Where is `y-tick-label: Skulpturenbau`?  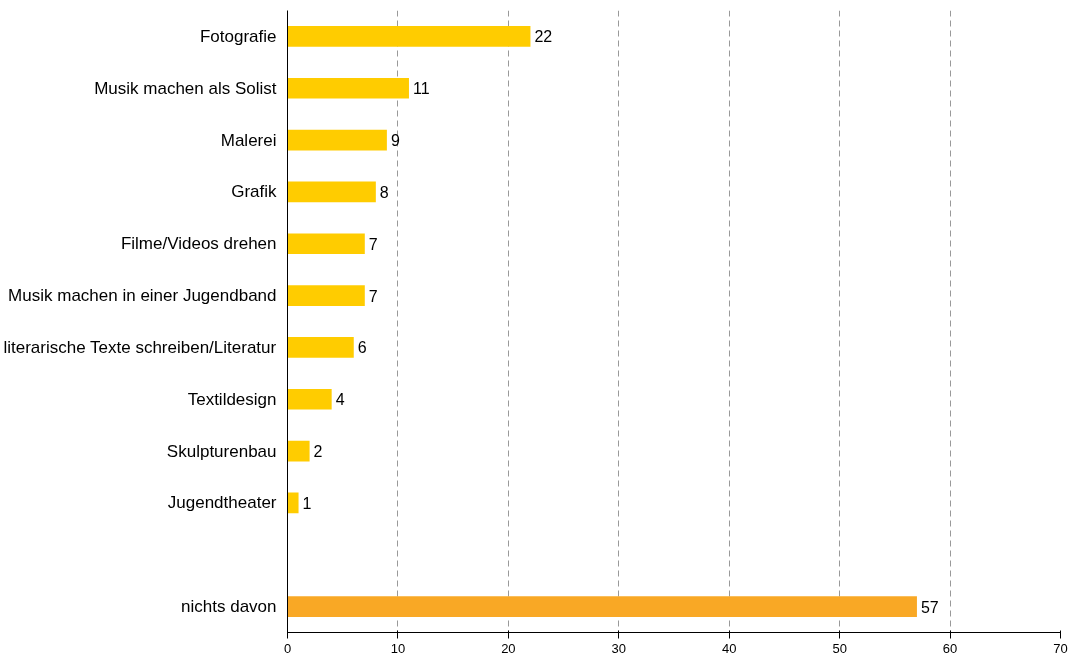
y-tick-label: Skulpturenbau is located at coordinates (221, 451).